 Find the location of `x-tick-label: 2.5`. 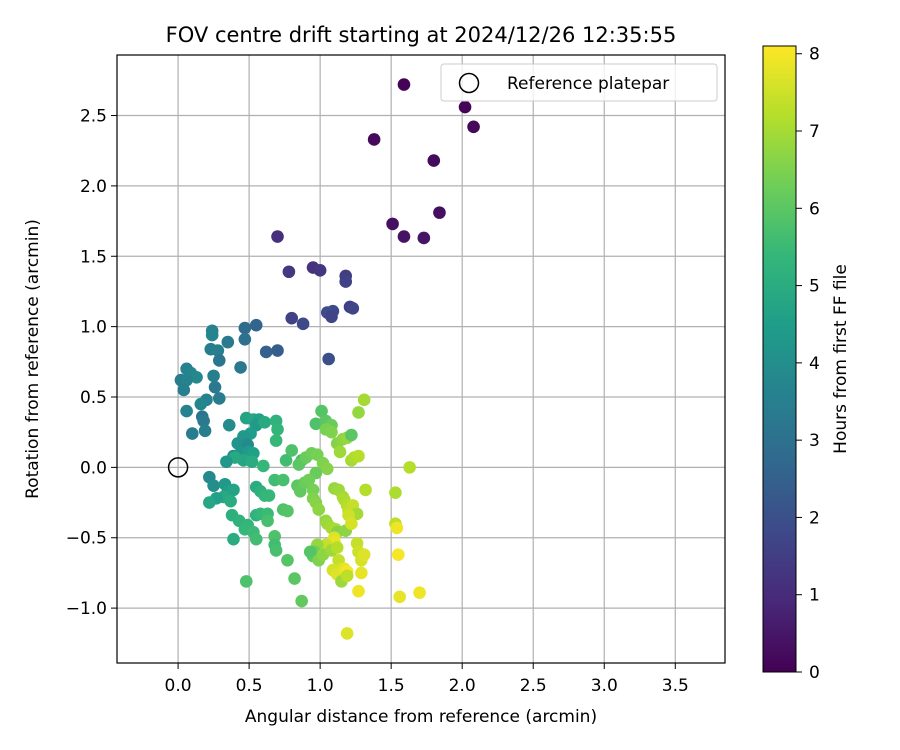

x-tick-label: 2.5 is located at coordinates (533, 686).